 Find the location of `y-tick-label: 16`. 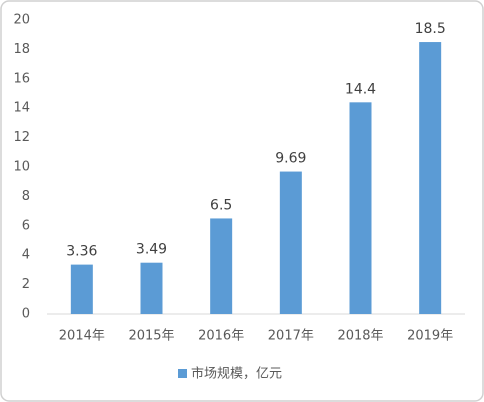

y-tick-label: 16 is located at coordinates (21, 78).